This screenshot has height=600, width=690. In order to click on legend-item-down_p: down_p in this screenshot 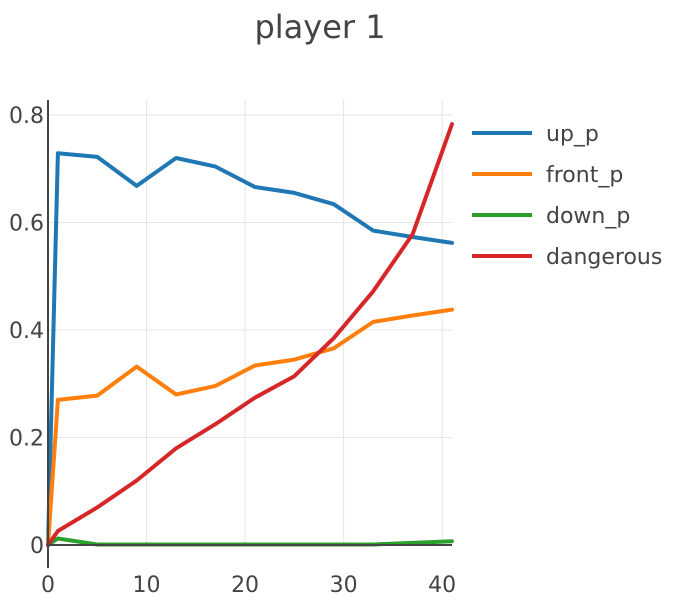, I will do `click(551, 216)`.